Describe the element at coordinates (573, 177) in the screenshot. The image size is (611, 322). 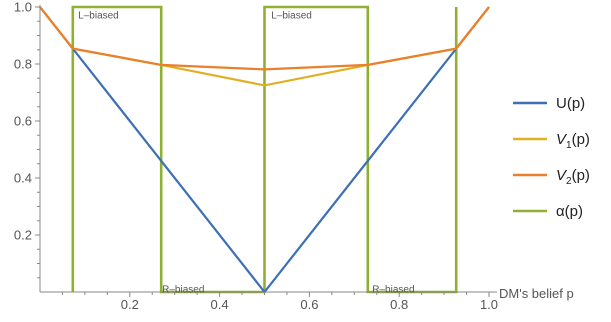
I see `legend-label-2: V2(p)` at that location.